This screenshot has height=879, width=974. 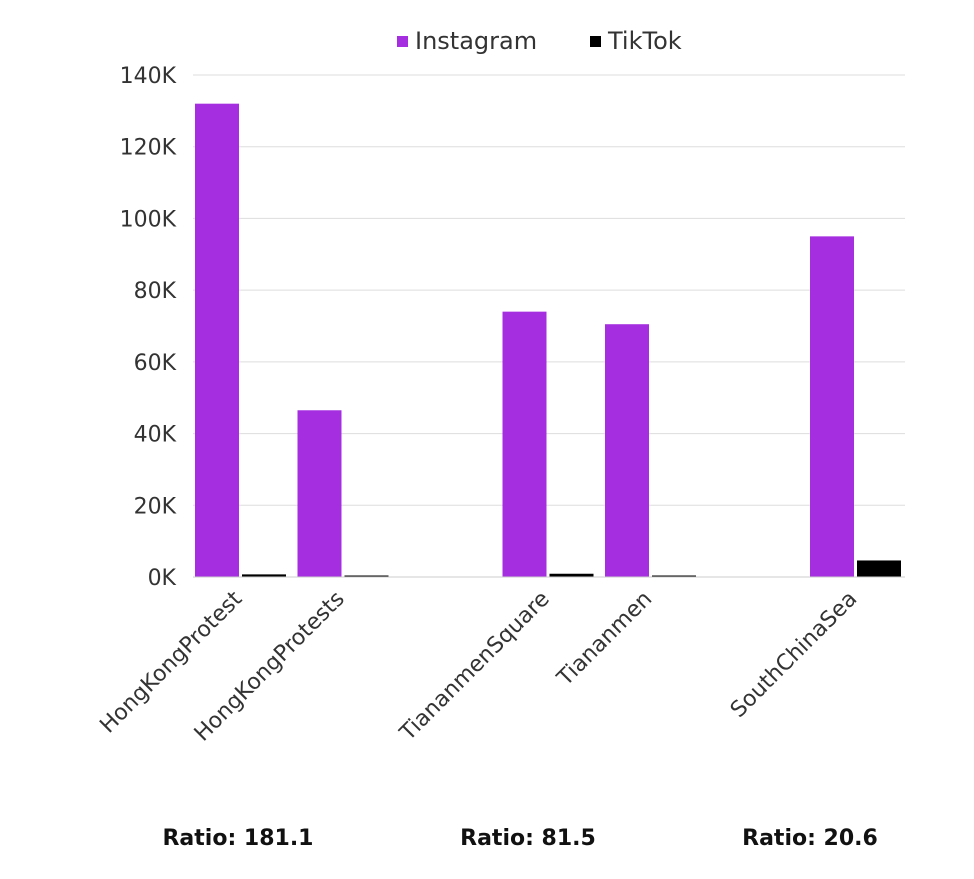 I want to click on y-tick-label: 80K, so click(x=155, y=291).